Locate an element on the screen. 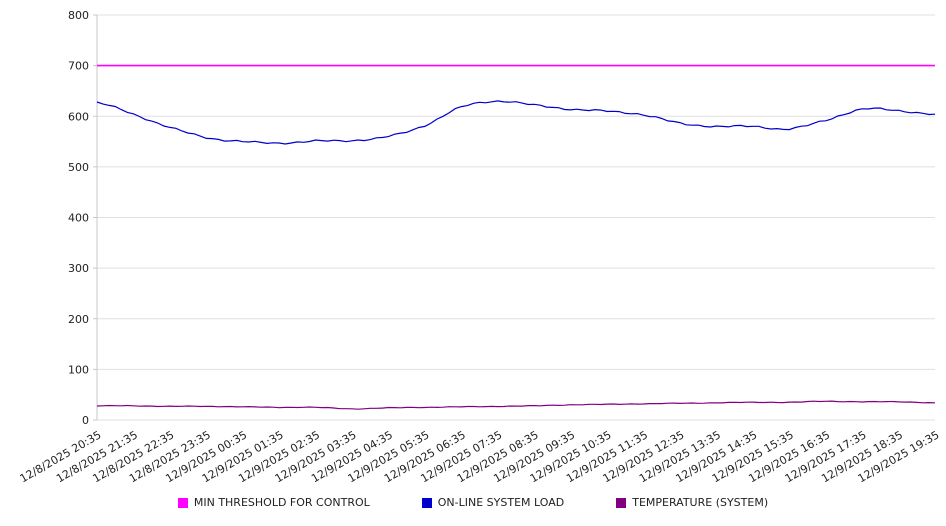  y-tick-label: 100 is located at coordinates (78, 369).